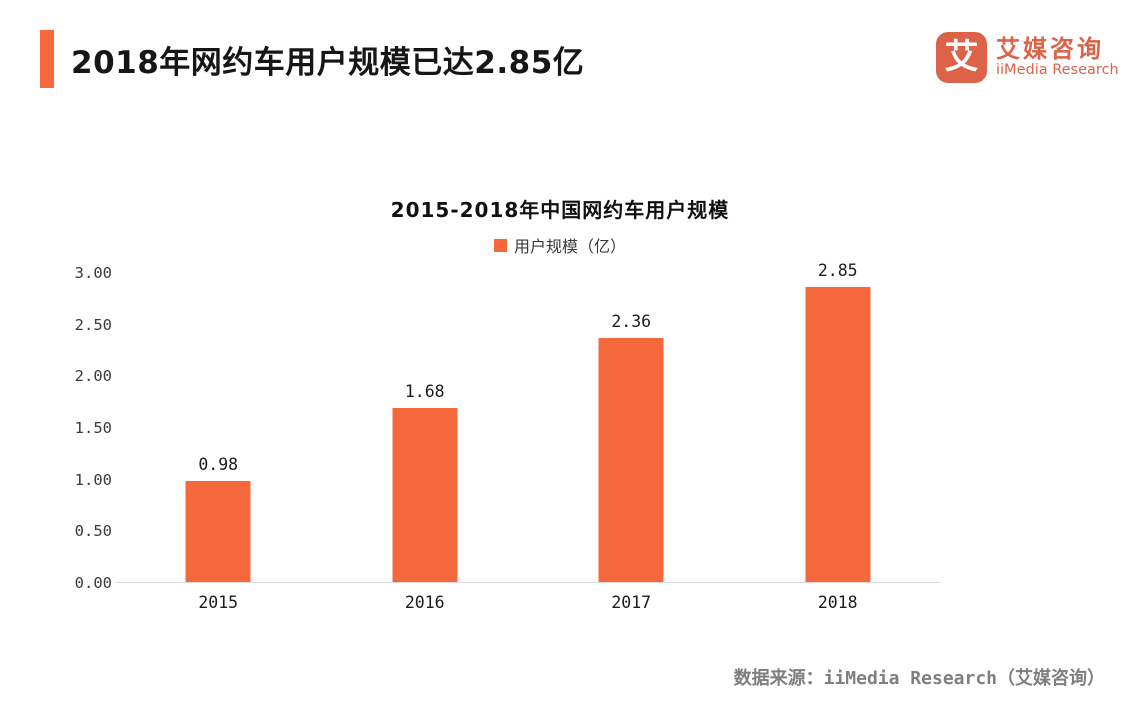 The height and width of the screenshot is (702, 1133). Describe the element at coordinates (528, 602) in the screenshot. I see `x-axis: 2015 2016 2017 2018` at that location.